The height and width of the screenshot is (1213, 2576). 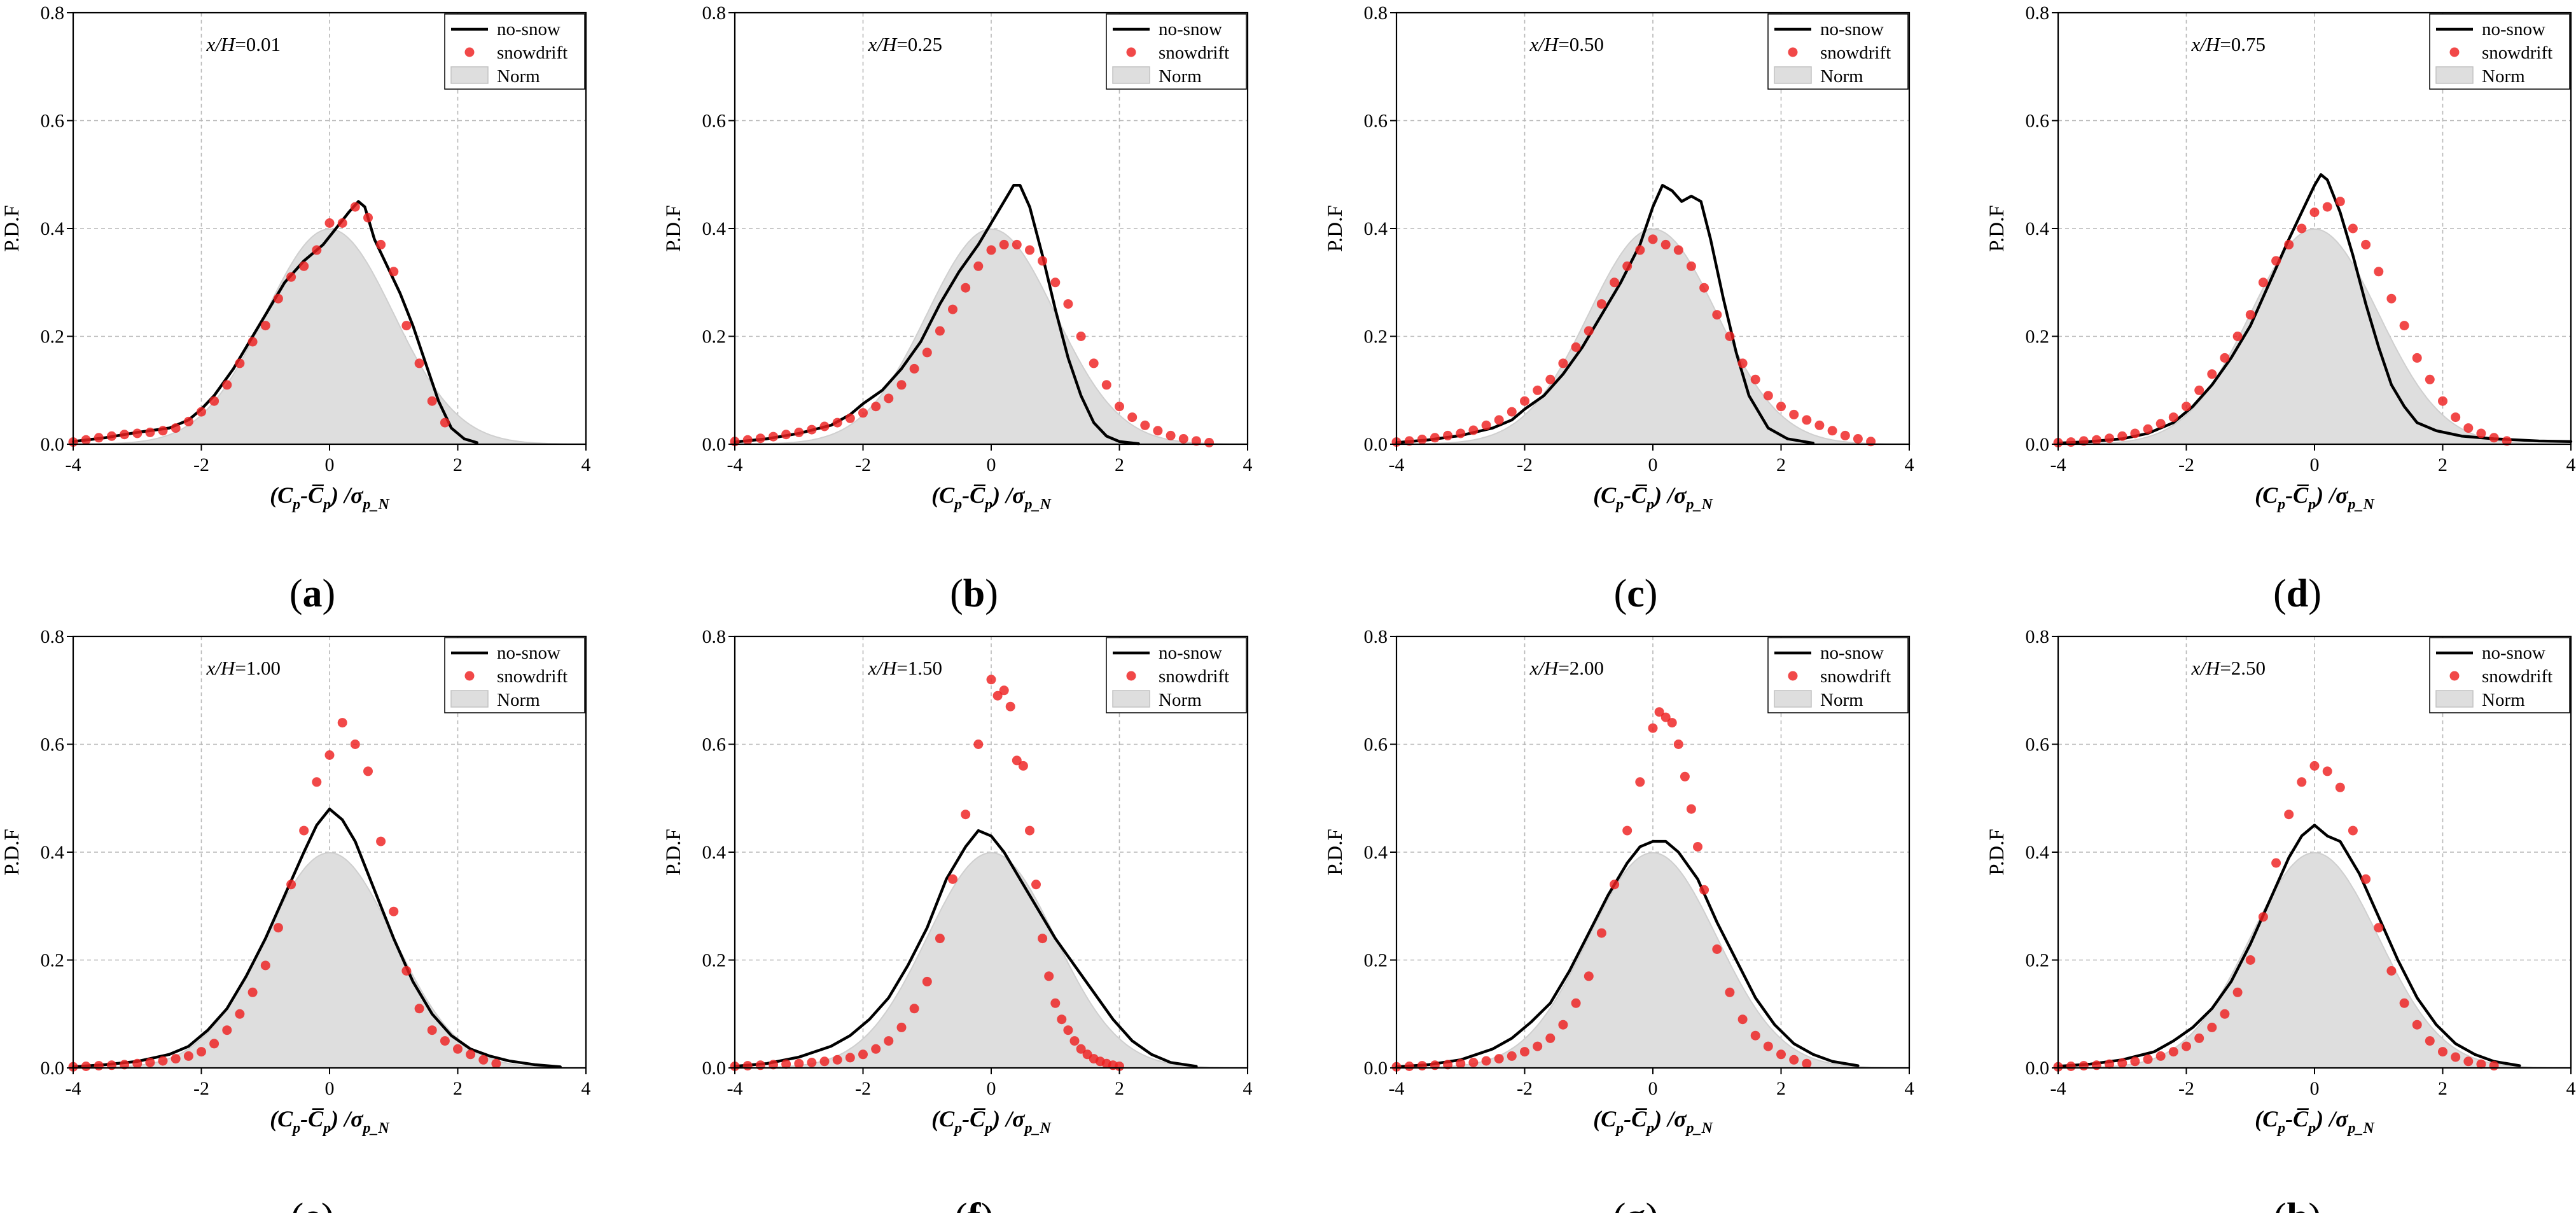 What do you see at coordinates (53, 744) in the screenshot?
I see `y-tick-label: 0.6` at bounding box center [53, 744].